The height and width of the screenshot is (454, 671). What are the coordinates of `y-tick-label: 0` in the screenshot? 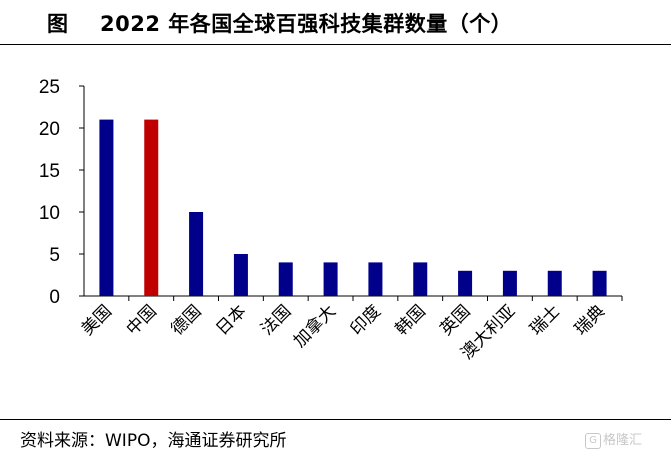 It's located at (54, 297).